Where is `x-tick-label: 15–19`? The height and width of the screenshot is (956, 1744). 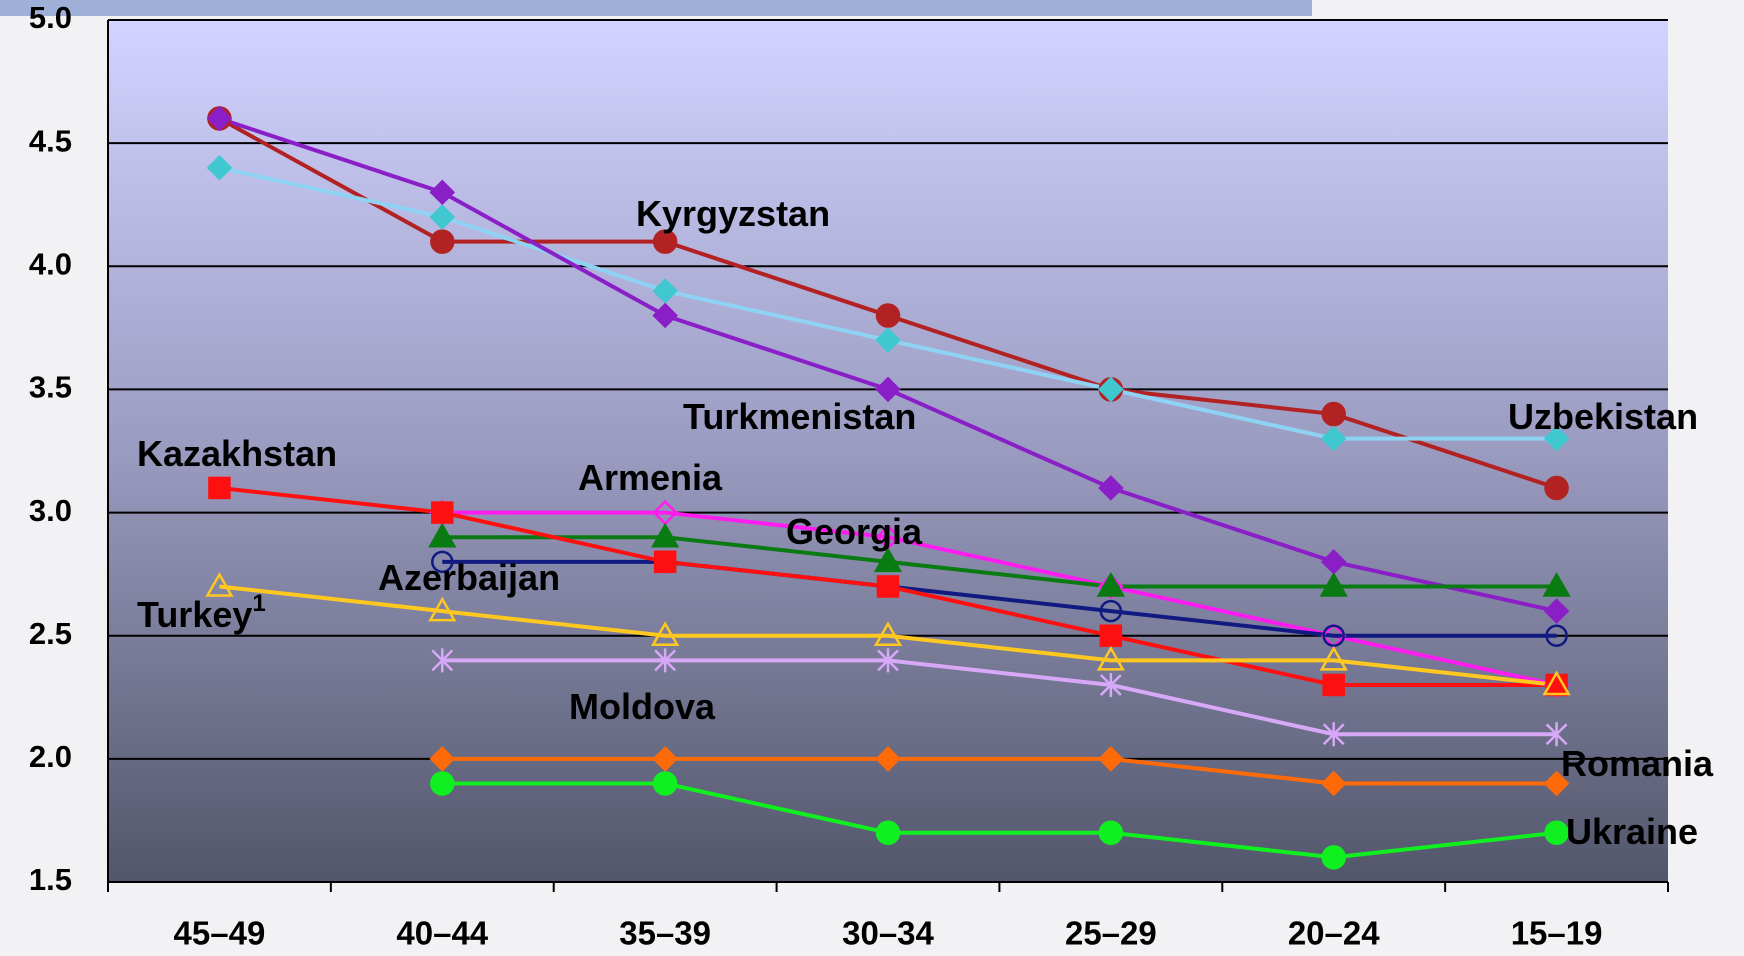
x-tick-label: 15–19 is located at coordinates (1557, 933).